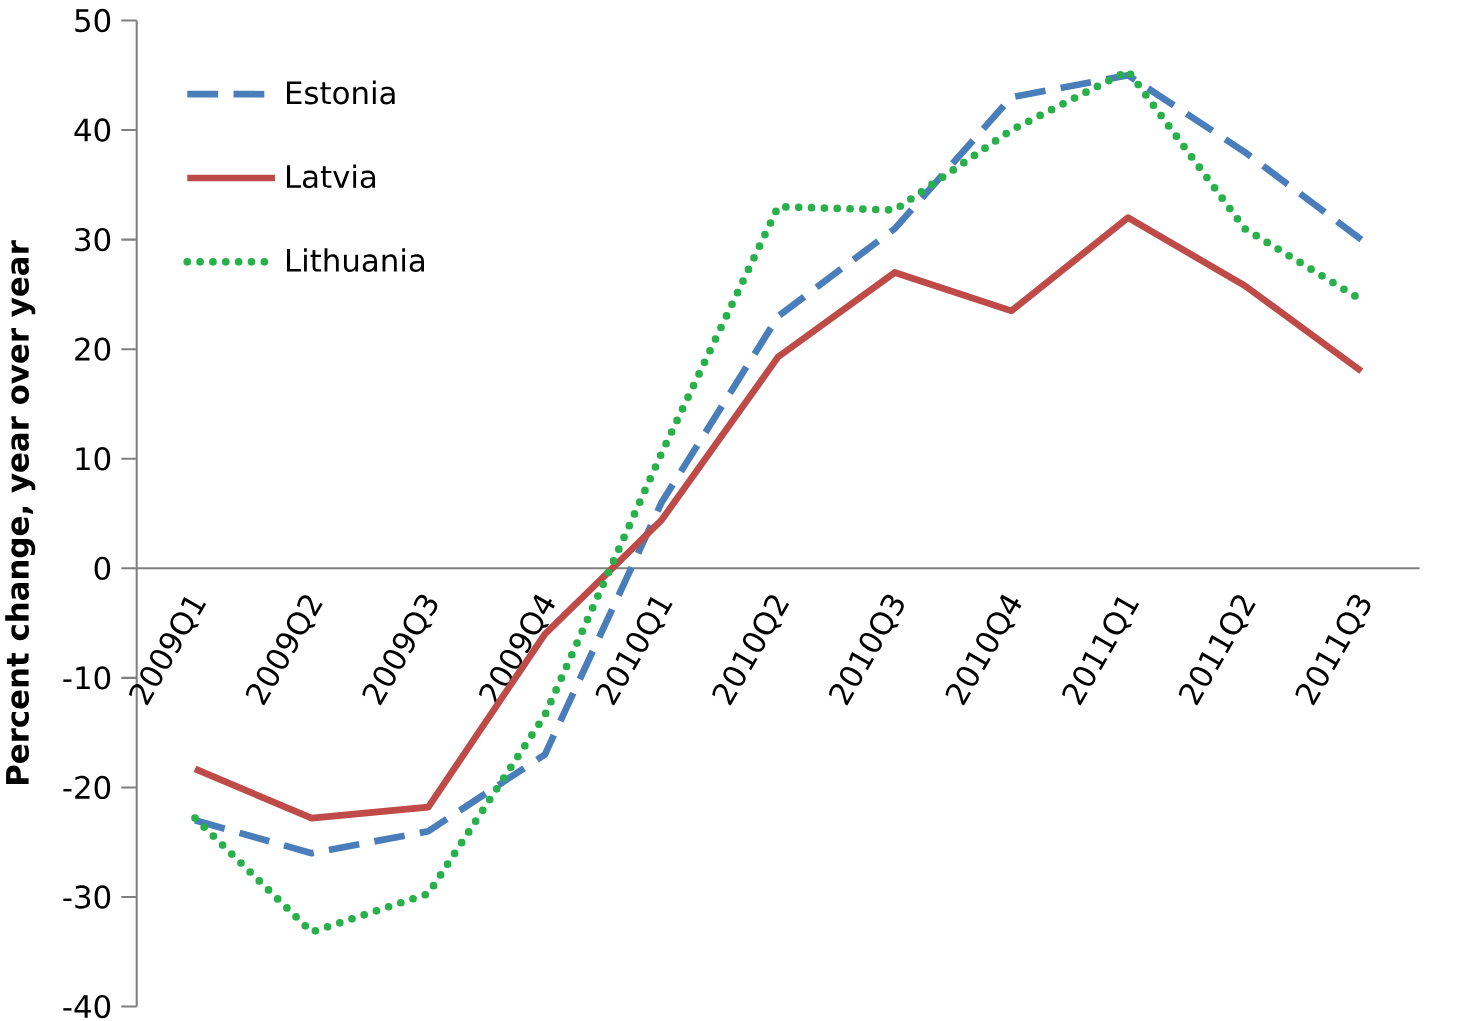  What do you see at coordinates (93, 349) in the screenshot?
I see `y-tick-label: 20` at bounding box center [93, 349].